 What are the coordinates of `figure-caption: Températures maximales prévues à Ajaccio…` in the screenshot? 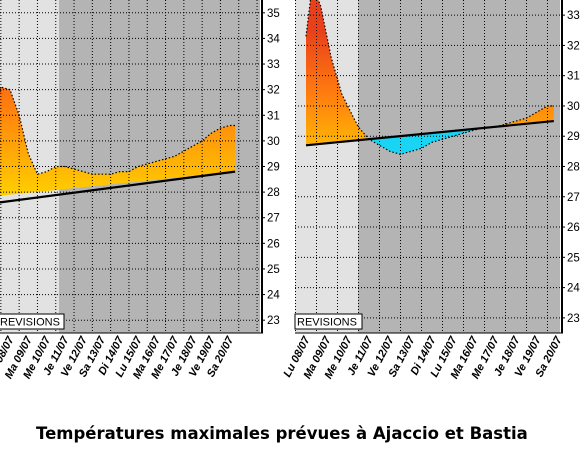 It's located at (282, 433).